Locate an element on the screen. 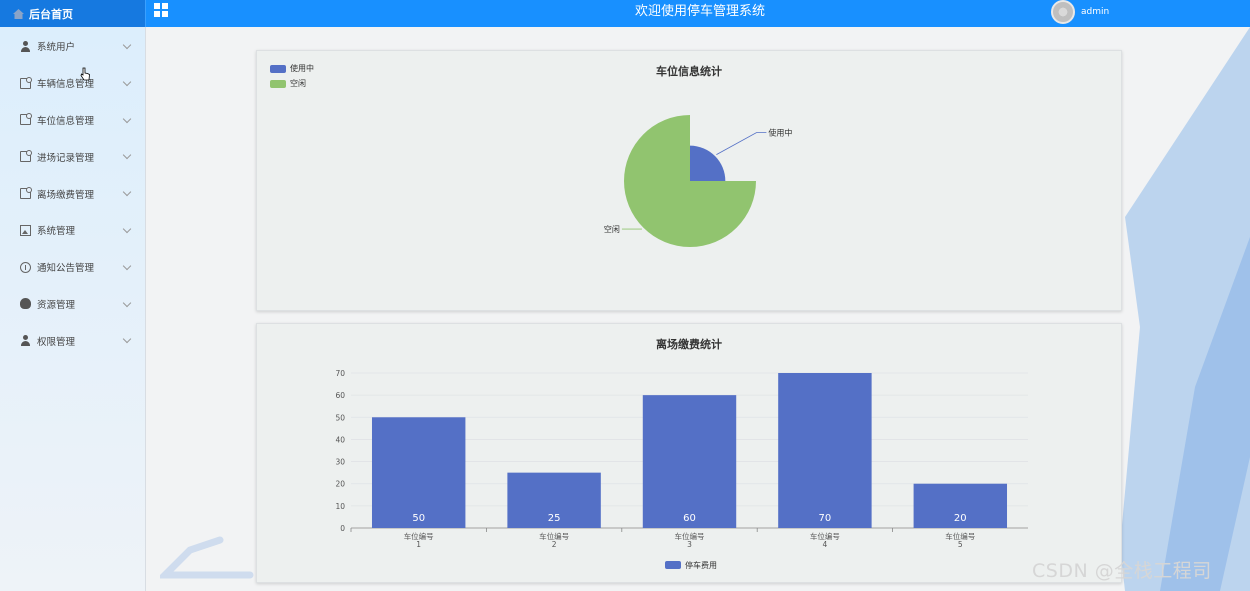 The image size is (1250, 591). legend-label: 空闲 is located at coordinates (298, 83).